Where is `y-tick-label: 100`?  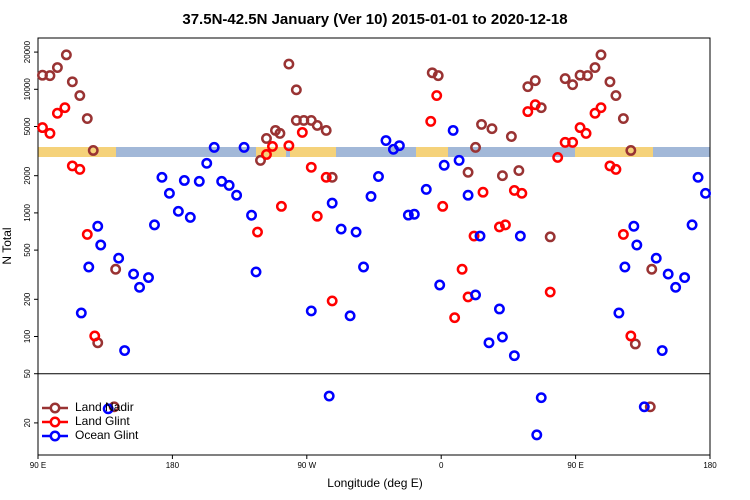
y-tick-label: 100 is located at coordinates (27, 336).